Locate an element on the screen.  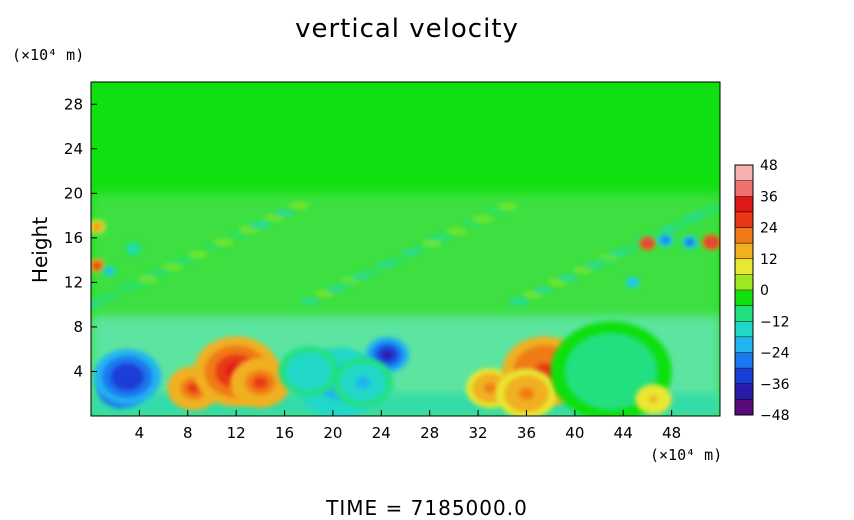
x-tick-label: 4 is located at coordinates (140, 433).